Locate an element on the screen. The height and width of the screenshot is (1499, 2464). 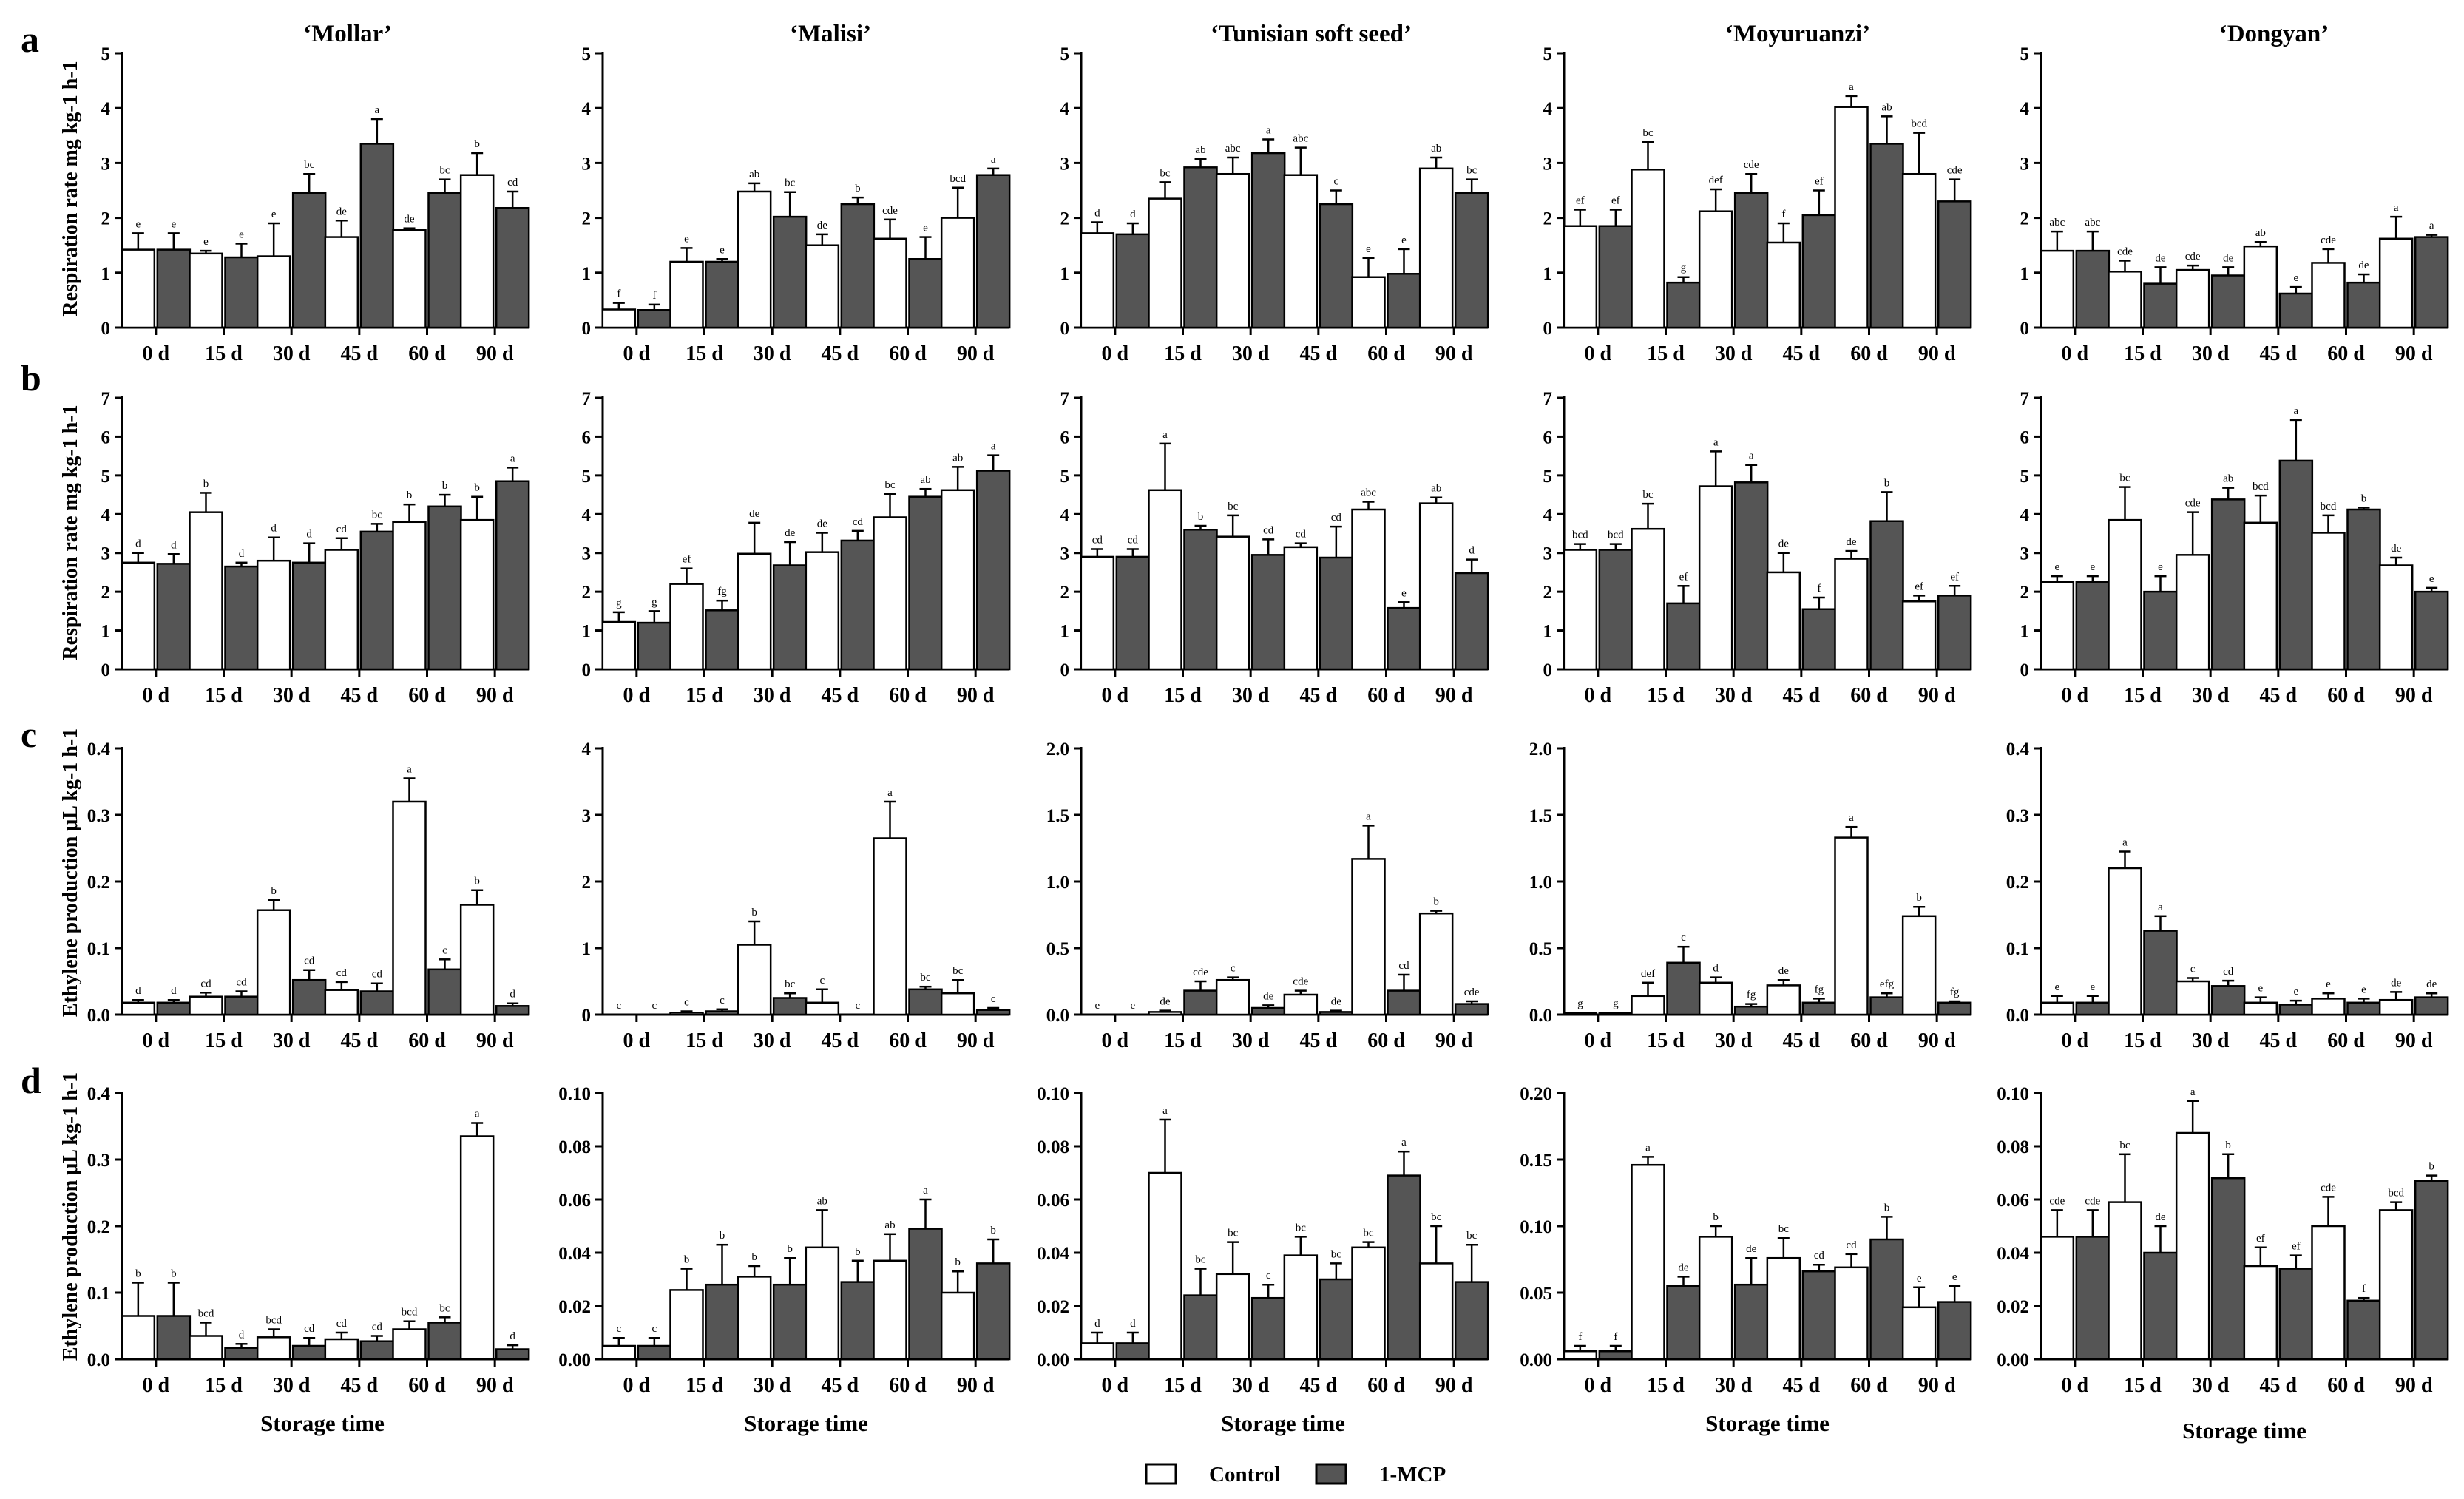
significance-label: ef is located at coordinates (1919, 586).